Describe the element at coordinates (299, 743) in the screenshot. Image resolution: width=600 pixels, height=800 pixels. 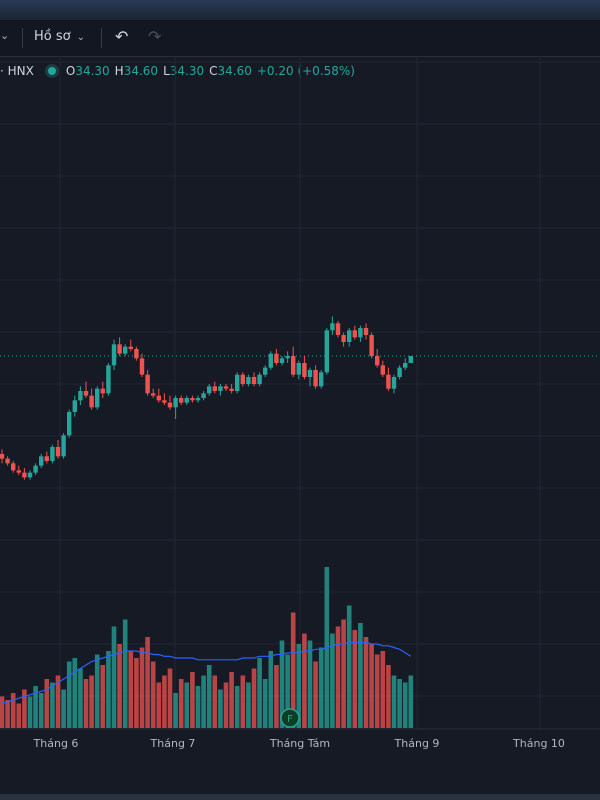
I see `time-axis-labels: Tháng 6 Tháng 7 Tháng Tám Tháng 9 Tháng 10` at that location.